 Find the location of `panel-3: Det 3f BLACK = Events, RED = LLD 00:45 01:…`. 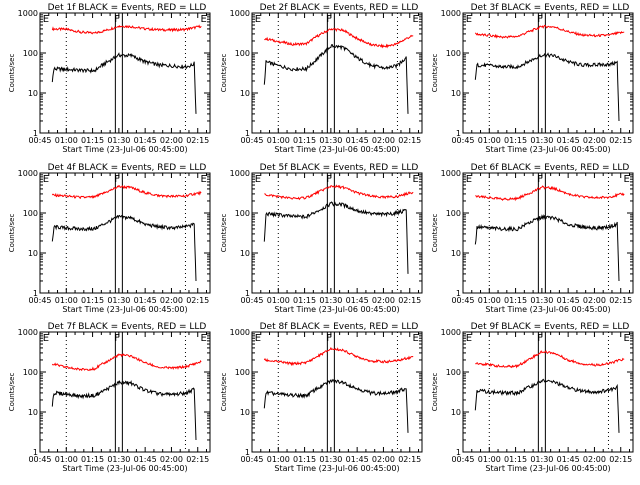

panel-3: Det 3f BLACK = Events, RED = LLD 00:45 01:… is located at coordinates (532, 78).